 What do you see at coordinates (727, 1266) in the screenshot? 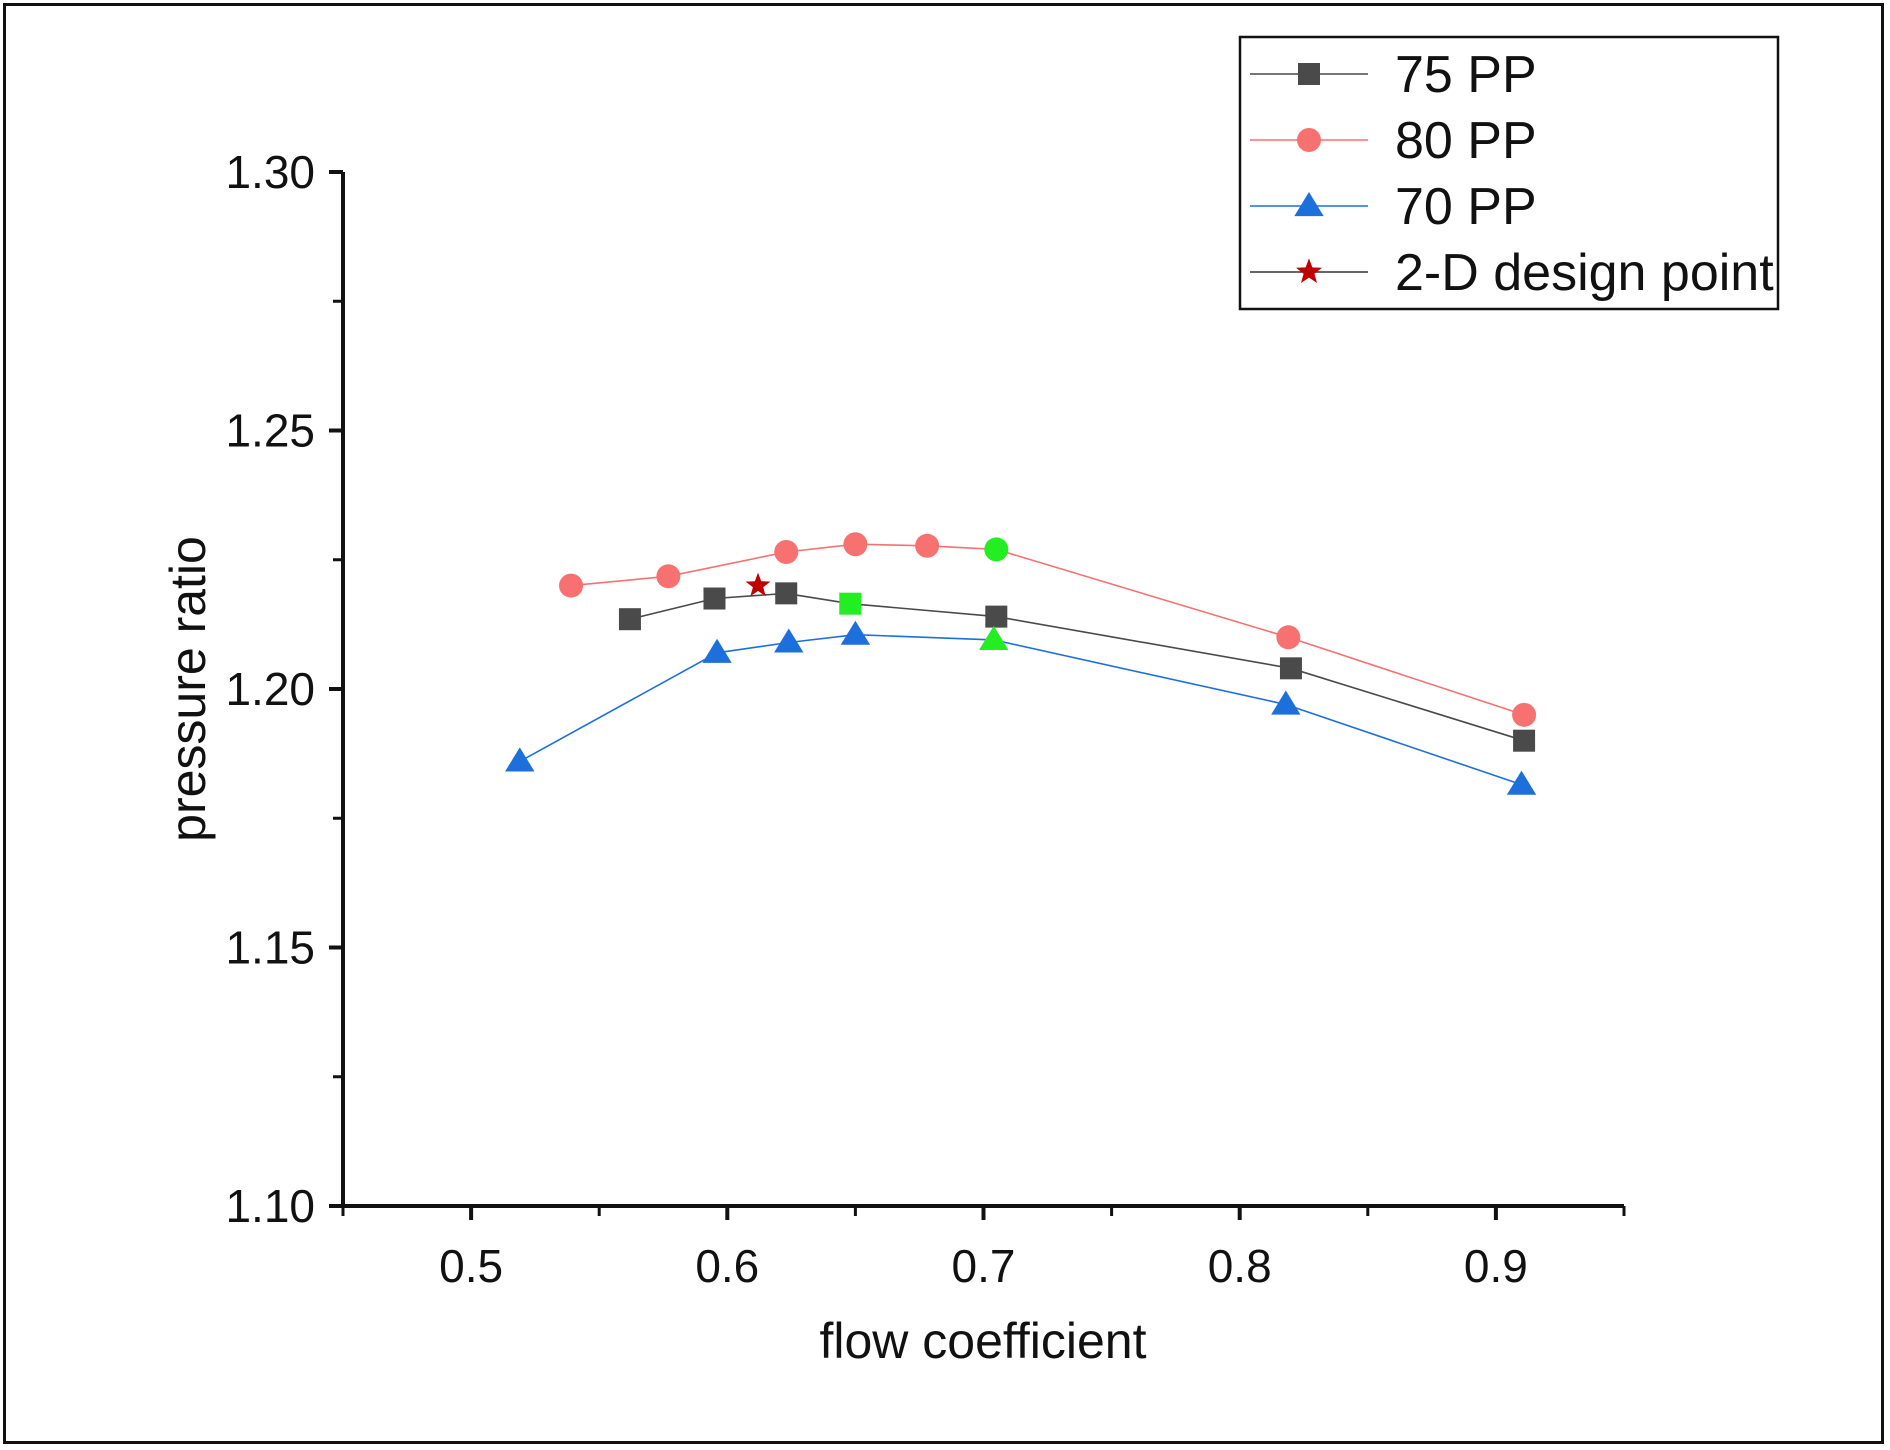
I see `x-tick-label: 0.6` at bounding box center [727, 1266].